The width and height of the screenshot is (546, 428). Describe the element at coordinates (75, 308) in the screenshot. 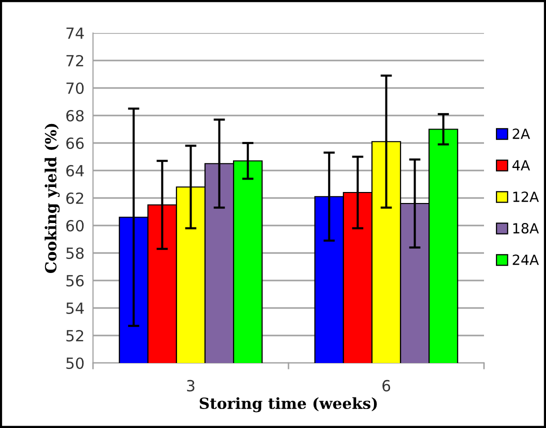

I see `y-tick-label: 54` at that location.